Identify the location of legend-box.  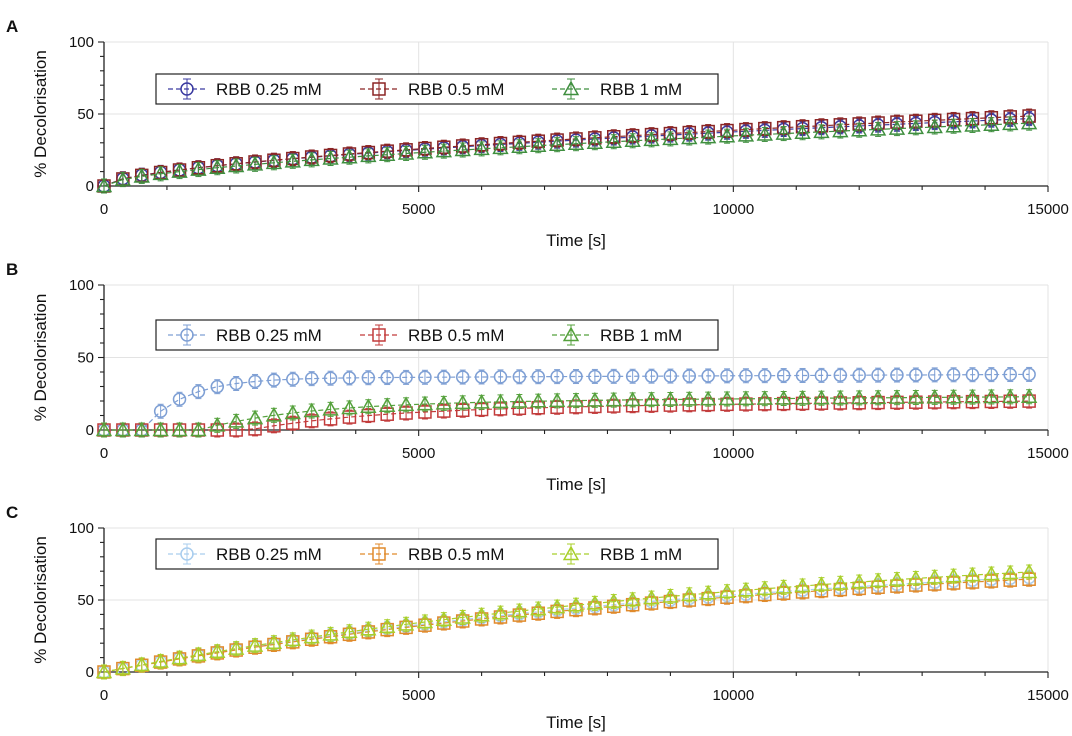
(437, 554).